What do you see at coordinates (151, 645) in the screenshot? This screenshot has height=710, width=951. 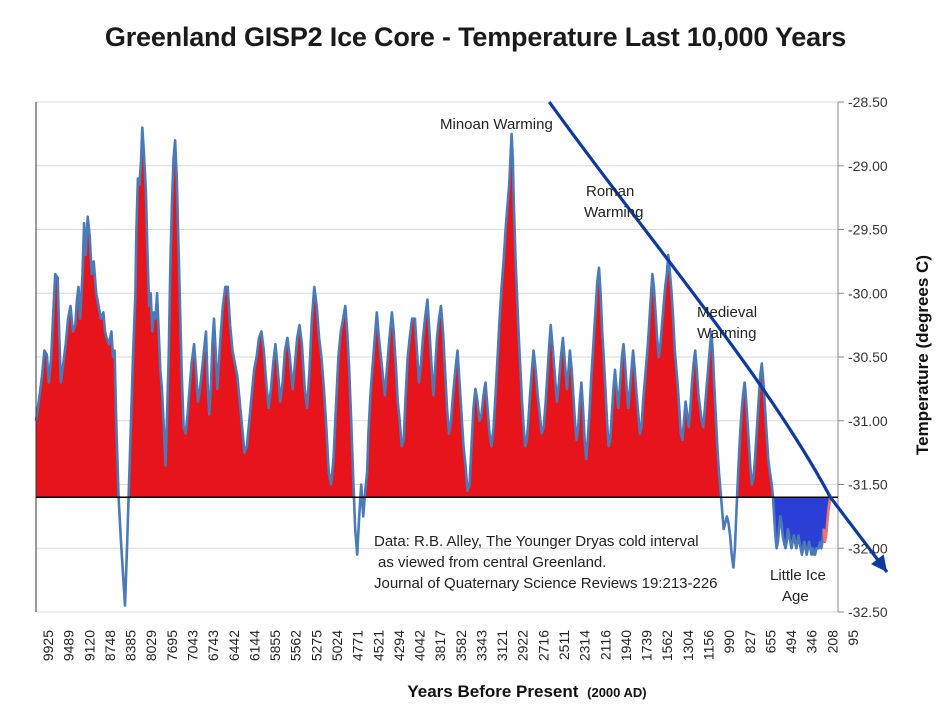 I see `x-tick-label: 8029` at bounding box center [151, 645].